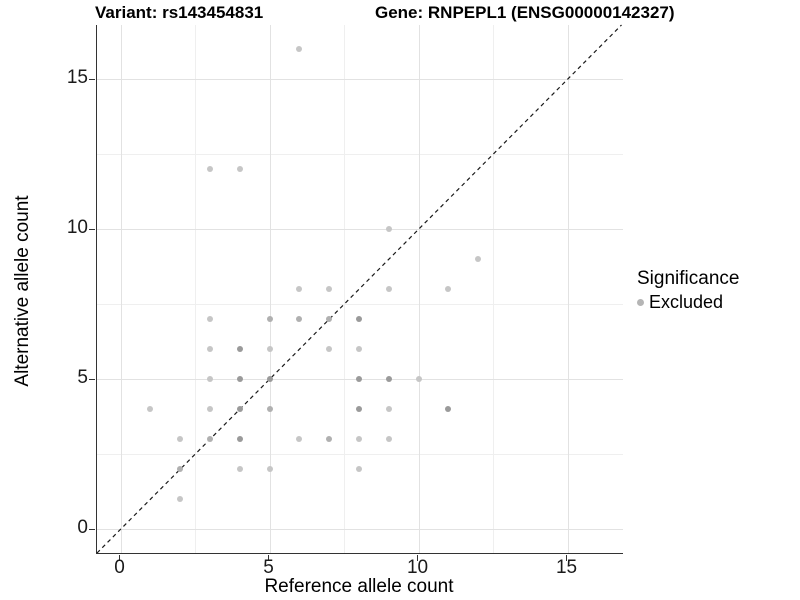  What do you see at coordinates (82, 528) in the screenshot?
I see `y-tick-label: 0` at bounding box center [82, 528].